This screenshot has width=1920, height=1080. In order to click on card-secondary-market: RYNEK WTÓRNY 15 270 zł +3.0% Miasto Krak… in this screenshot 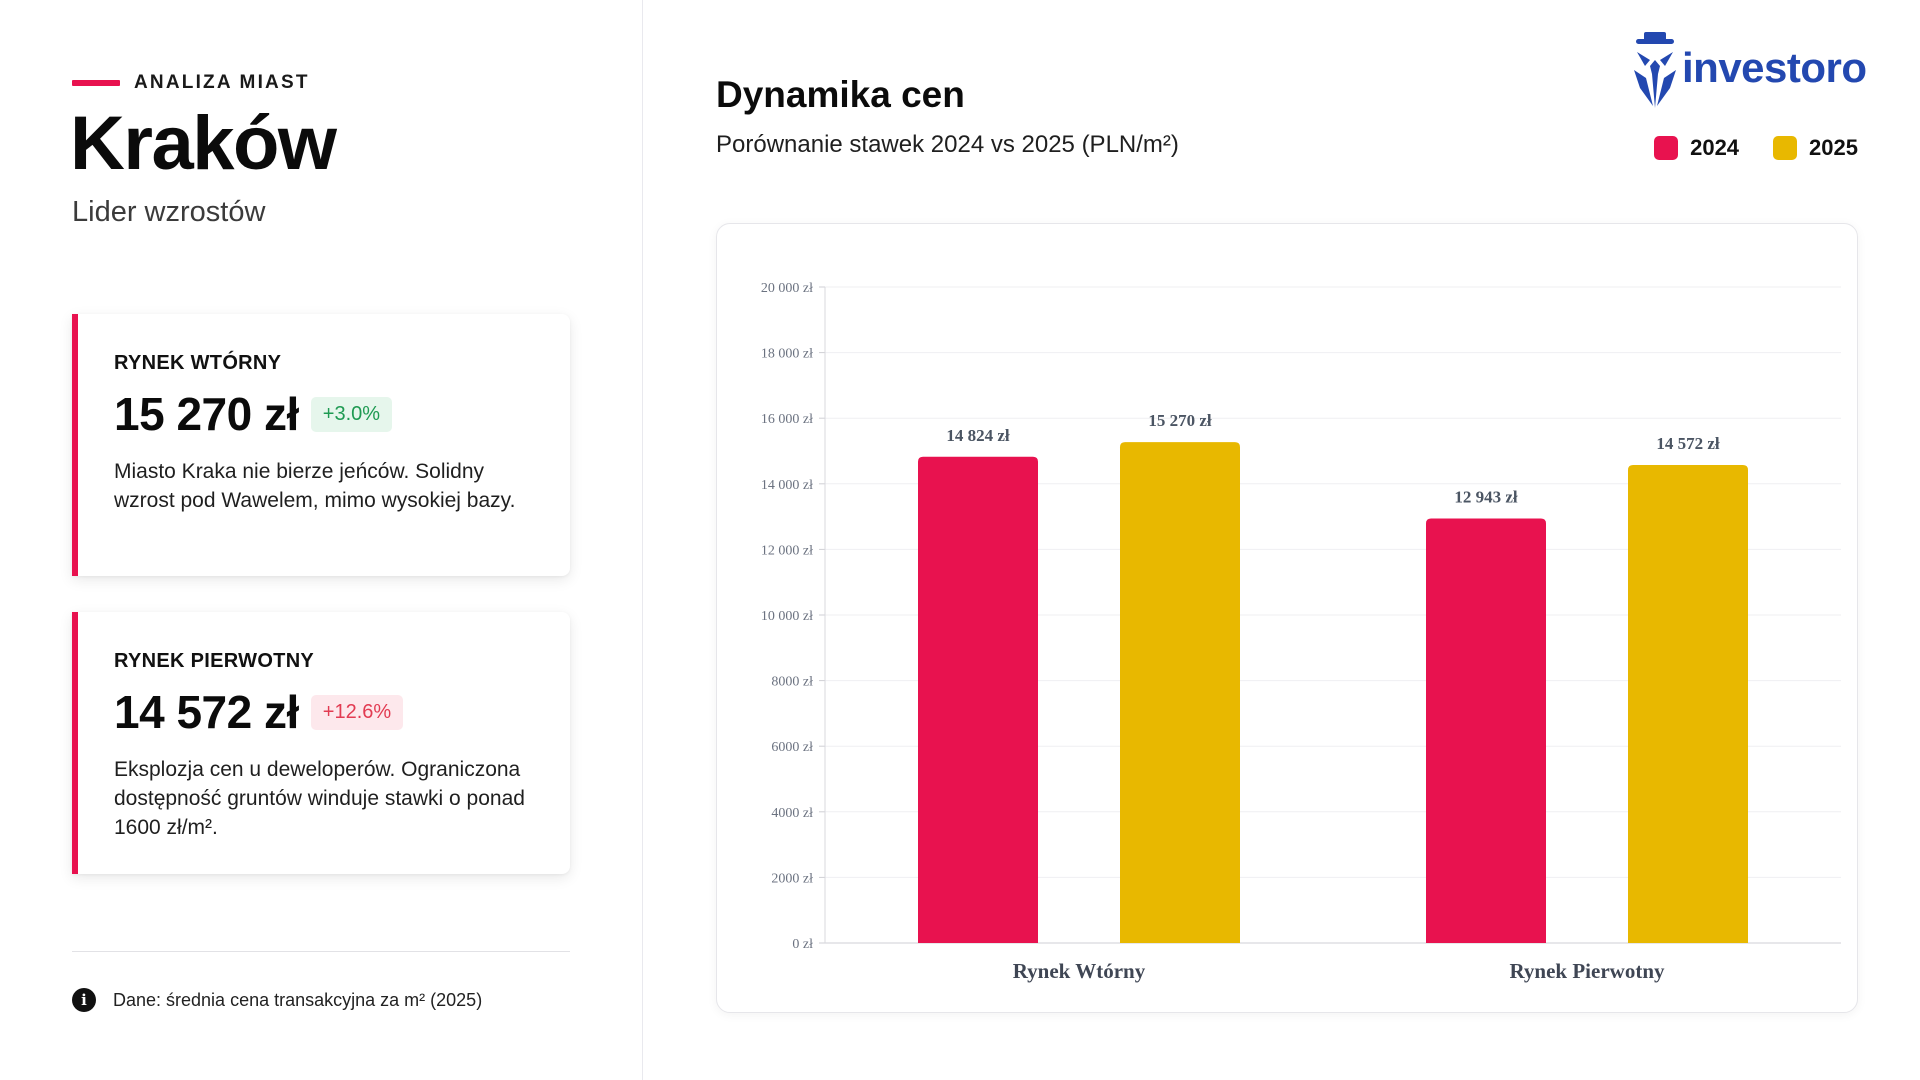, I will do `click(321, 445)`.